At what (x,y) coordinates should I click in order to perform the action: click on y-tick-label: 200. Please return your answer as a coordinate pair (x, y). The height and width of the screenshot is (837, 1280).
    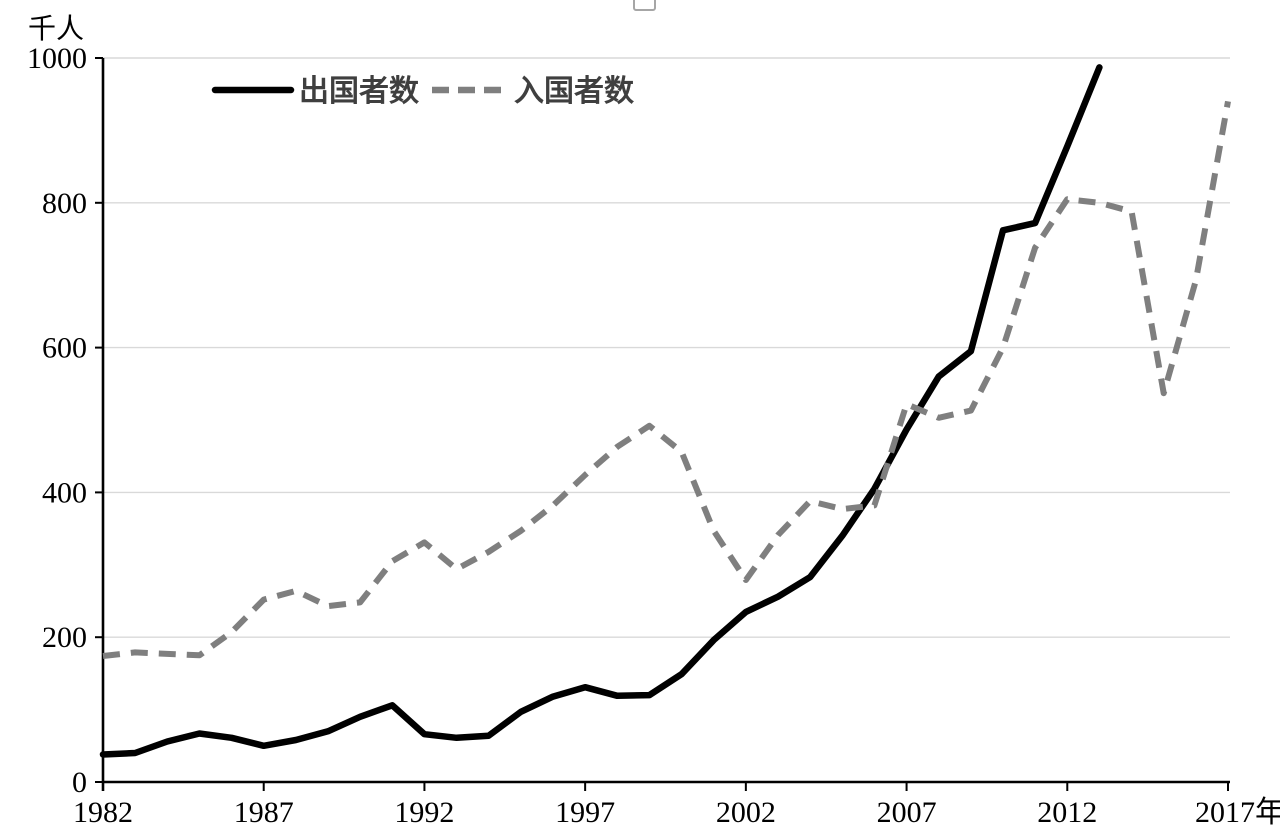
    Looking at the image, I should click on (64, 637).